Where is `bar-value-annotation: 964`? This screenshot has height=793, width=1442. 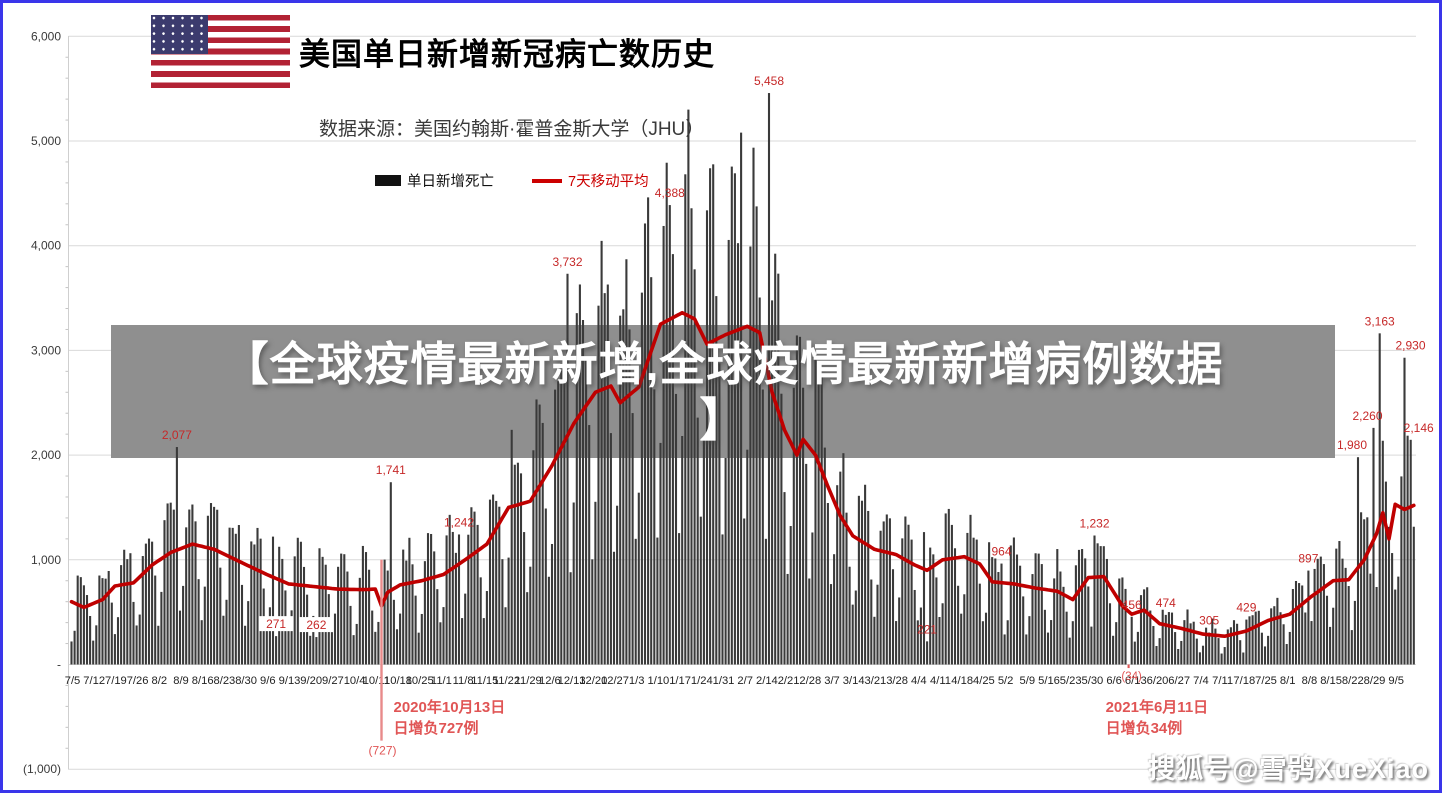 bar-value-annotation: 964 is located at coordinates (1001, 552).